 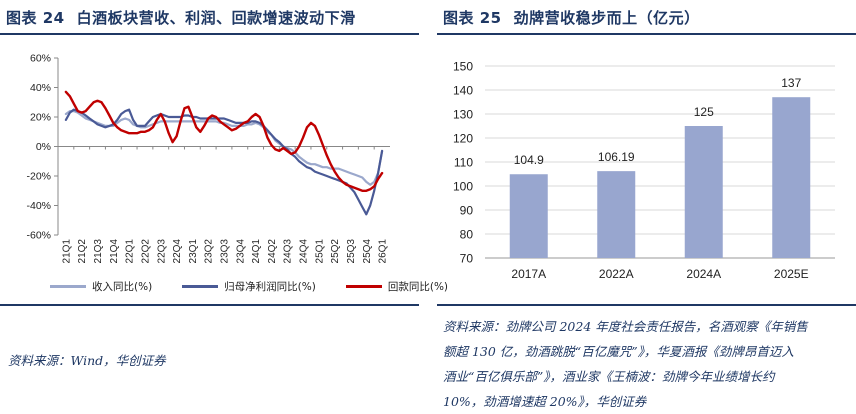 I want to click on x-tick-label: 24Q1, so click(x=256, y=251).